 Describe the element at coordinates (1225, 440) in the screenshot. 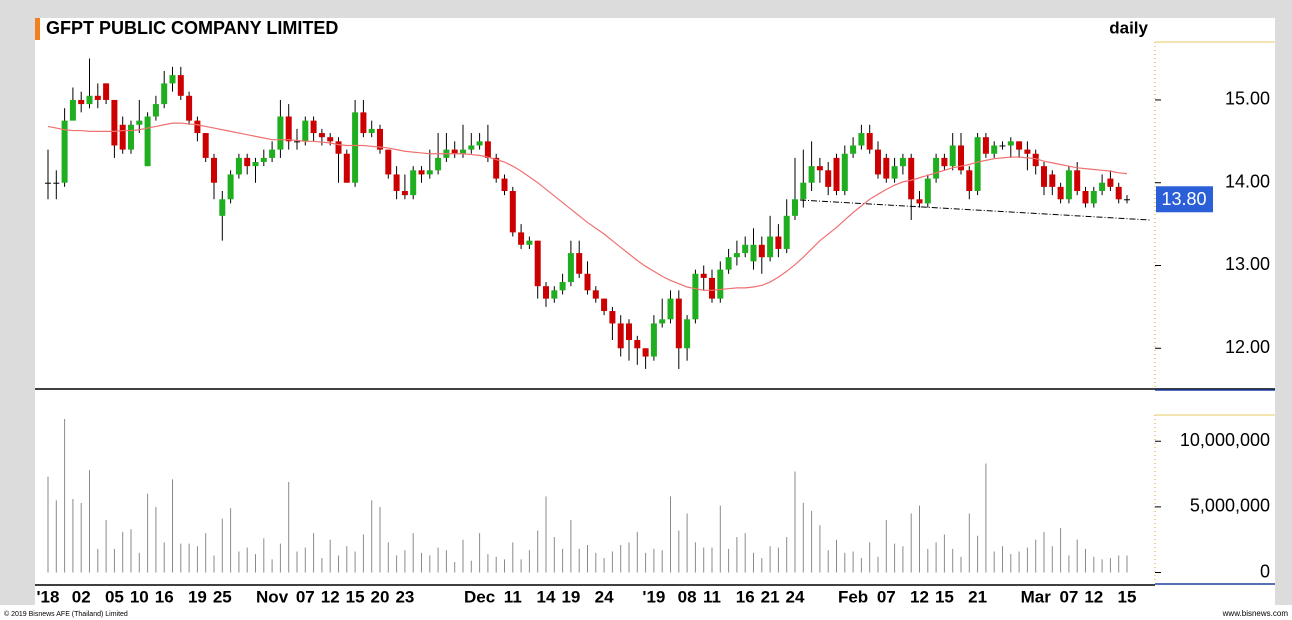

I see `y-tick-label: 10,000,000` at that location.